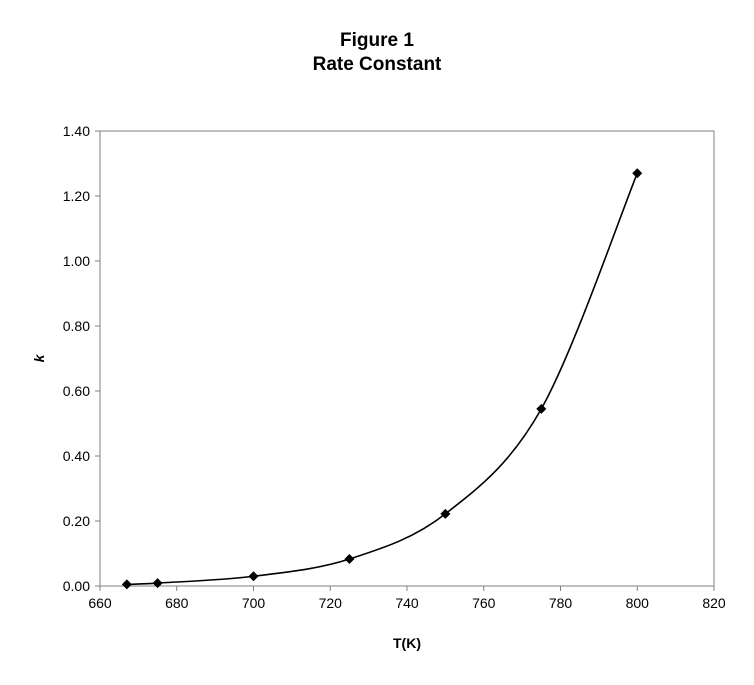  Describe the element at coordinates (76, 326) in the screenshot. I see `y-tick-label: 0.80` at that location.